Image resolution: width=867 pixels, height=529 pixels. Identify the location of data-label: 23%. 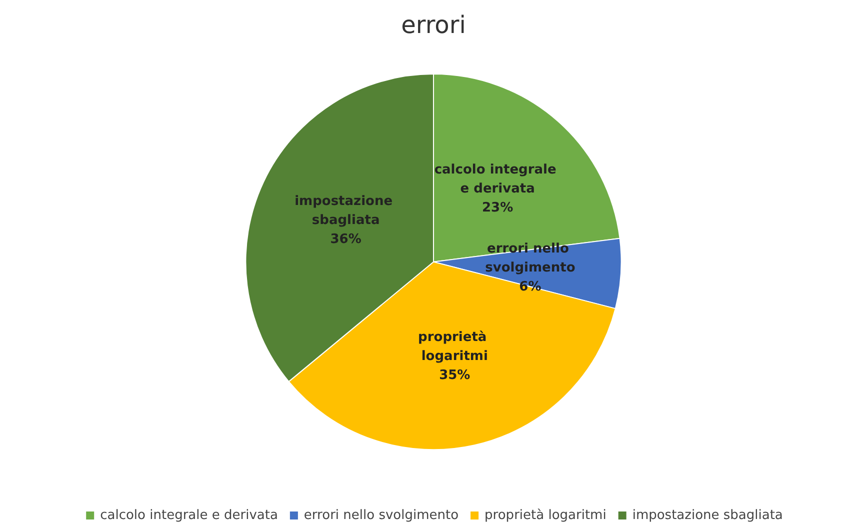
(498, 208).